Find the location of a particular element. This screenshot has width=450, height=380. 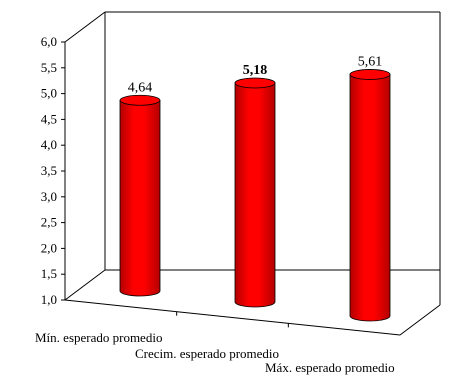

x-category-label: Máx. esperado promedio is located at coordinates (330, 367).